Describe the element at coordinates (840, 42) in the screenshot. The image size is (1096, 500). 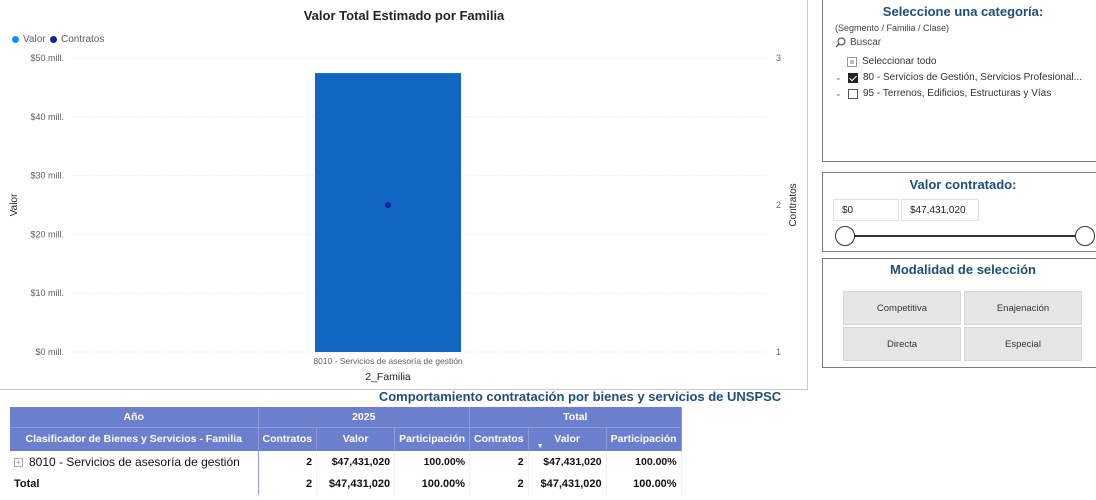
I see `search-icon` at that location.